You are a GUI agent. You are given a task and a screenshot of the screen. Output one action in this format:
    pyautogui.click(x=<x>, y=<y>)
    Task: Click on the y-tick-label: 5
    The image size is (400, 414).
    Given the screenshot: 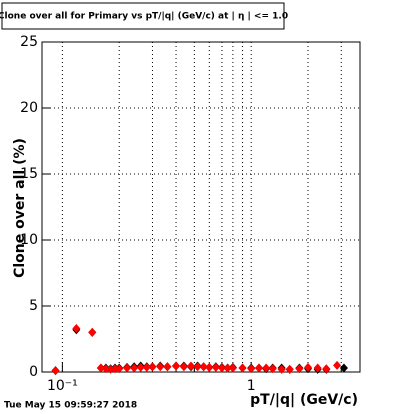 What is the action you would take?
    pyautogui.click(x=33, y=306)
    